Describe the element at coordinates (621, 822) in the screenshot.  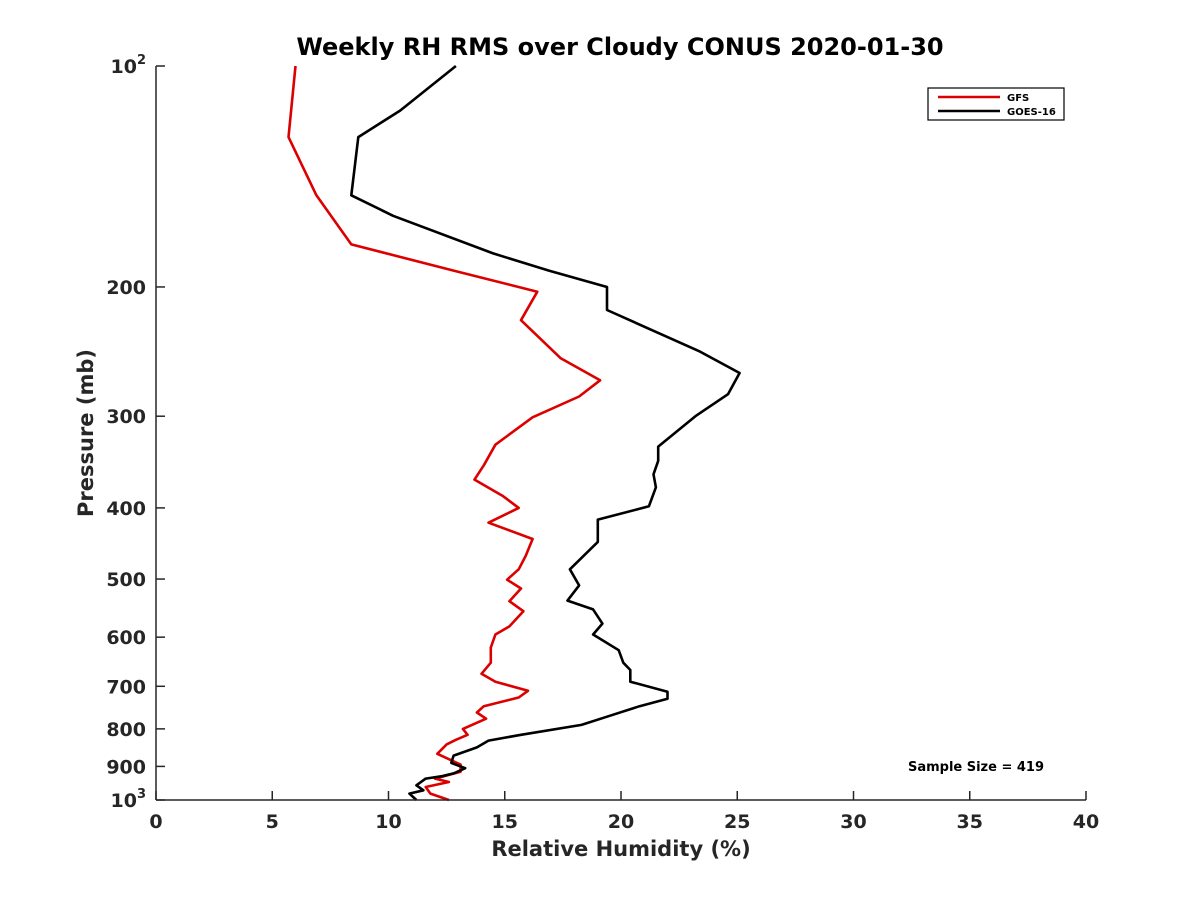
I see `x-tick-label: 20` at that location.